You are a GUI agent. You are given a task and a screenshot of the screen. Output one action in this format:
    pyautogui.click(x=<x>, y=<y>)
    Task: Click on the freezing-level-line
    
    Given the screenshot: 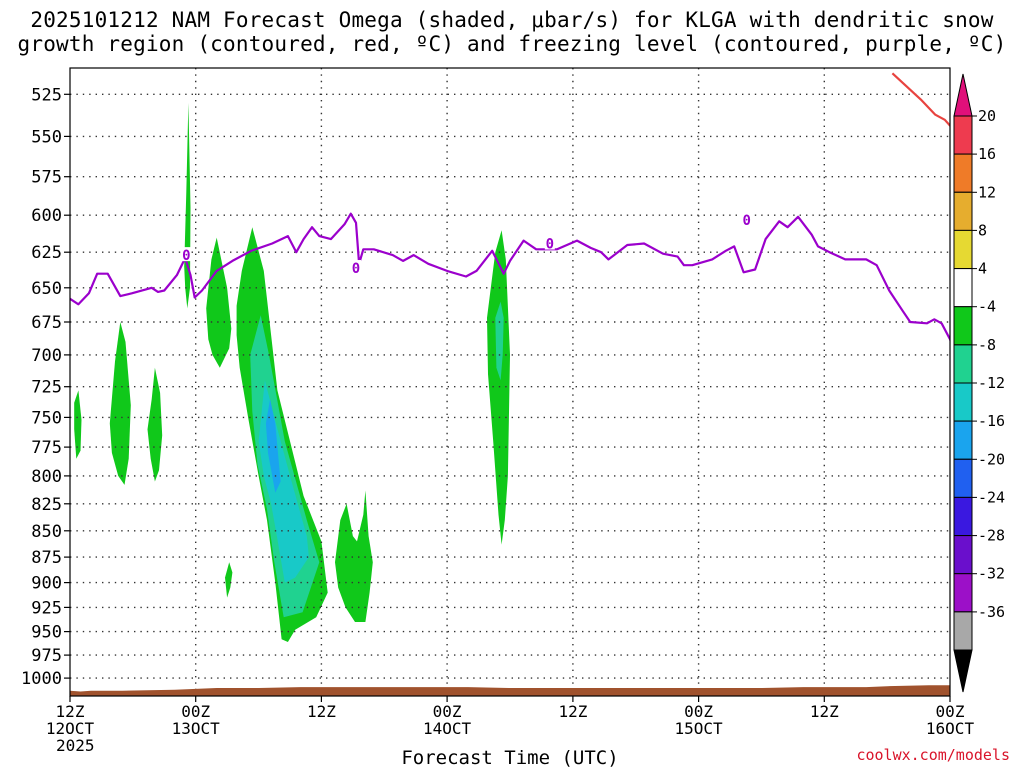 What is the action you would take?
    pyautogui.click(x=510, y=277)
    